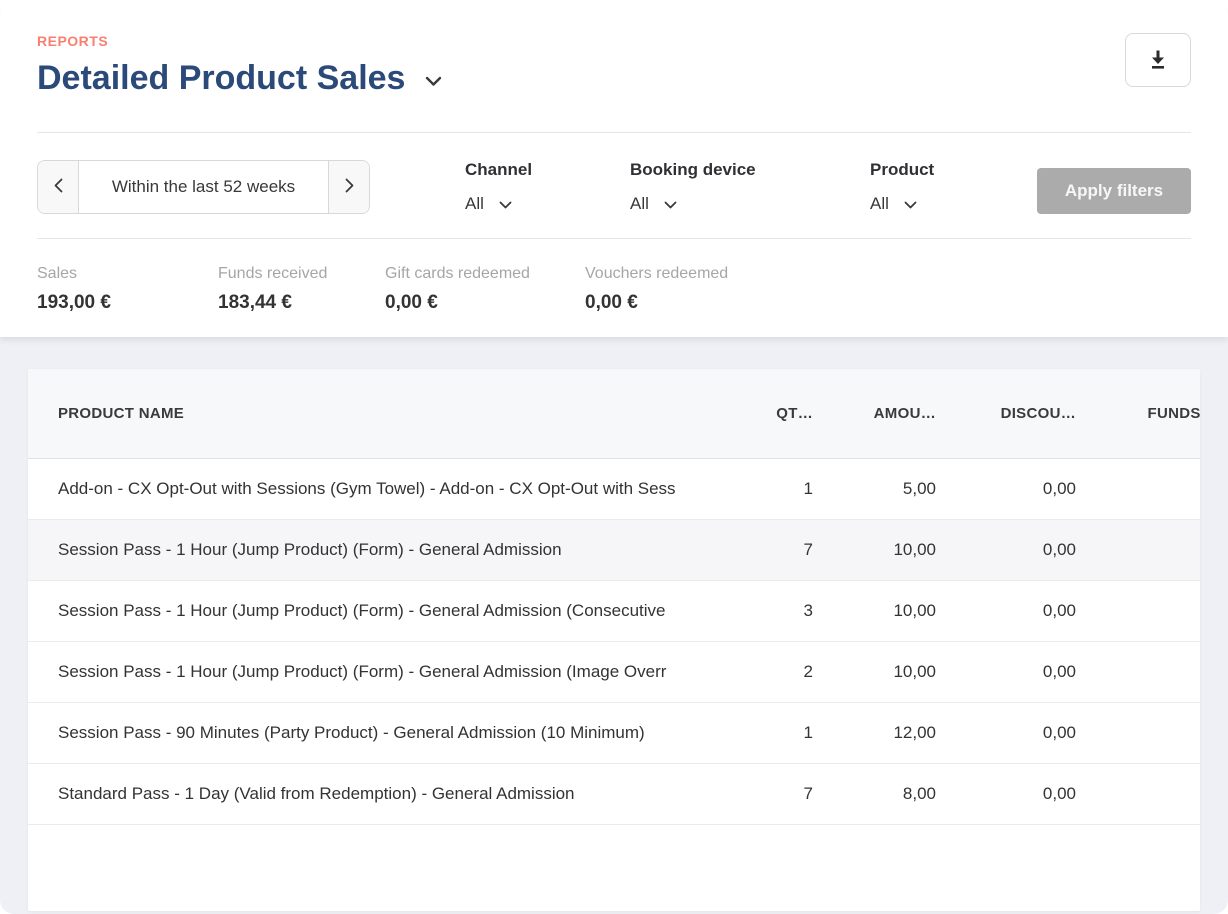 The width and height of the screenshot is (1228, 914). What do you see at coordinates (273, 273) in the screenshot?
I see `stat-label: Funds received` at bounding box center [273, 273].